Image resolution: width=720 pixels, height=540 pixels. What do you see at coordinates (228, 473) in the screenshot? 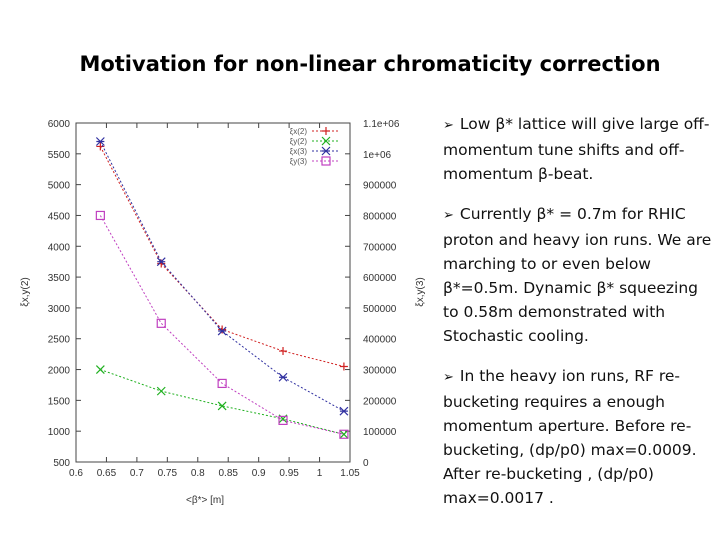
I see `x-tick-label: 0.85` at bounding box center [228, 473].